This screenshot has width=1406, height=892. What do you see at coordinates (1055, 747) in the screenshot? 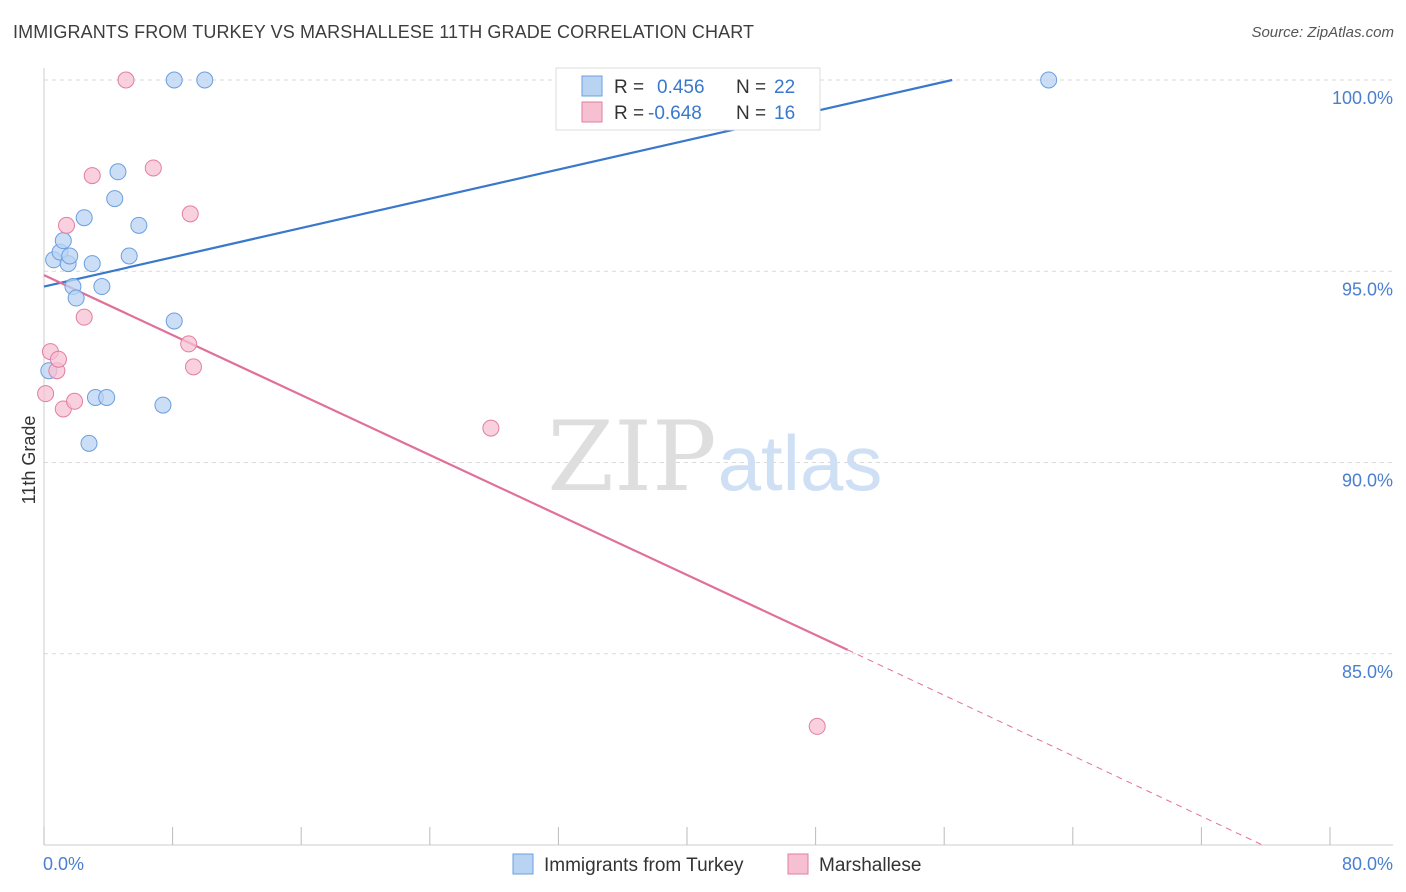
I see `trend-line-marshallese-extension` at bounding box center [1055, 747].